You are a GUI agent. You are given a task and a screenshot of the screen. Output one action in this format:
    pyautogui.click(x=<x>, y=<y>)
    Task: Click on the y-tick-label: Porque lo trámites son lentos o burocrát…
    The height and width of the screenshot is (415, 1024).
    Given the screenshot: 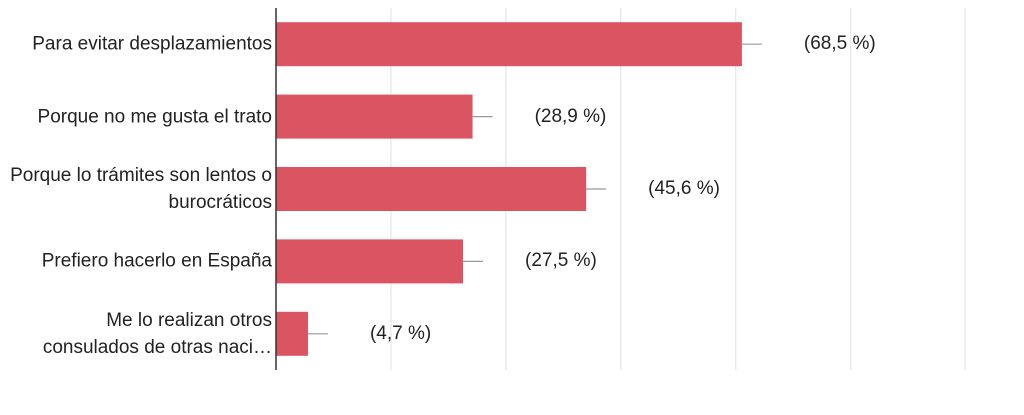 What is the action you would take?
    pyautogui.click(x=141, y=189)
    